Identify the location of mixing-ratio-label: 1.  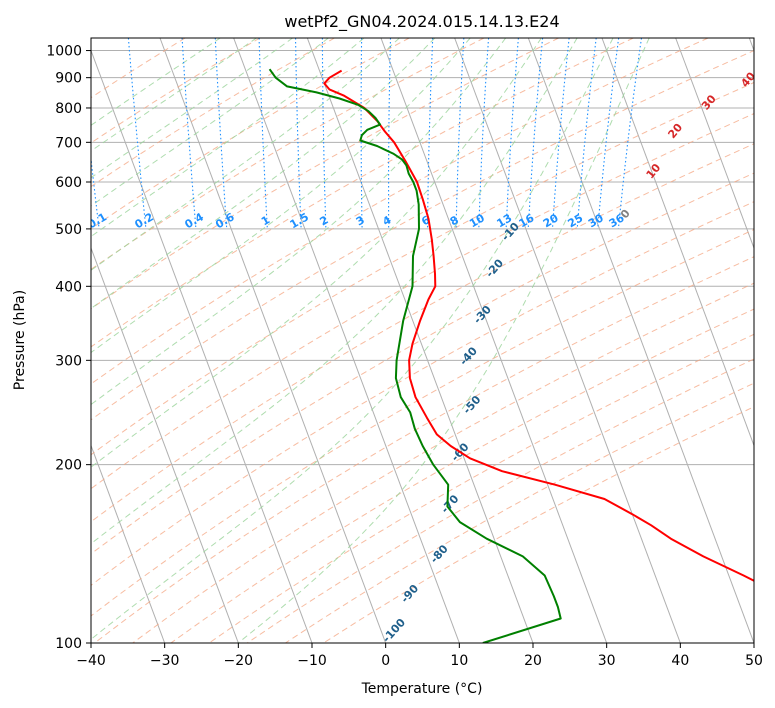
(265, 220).